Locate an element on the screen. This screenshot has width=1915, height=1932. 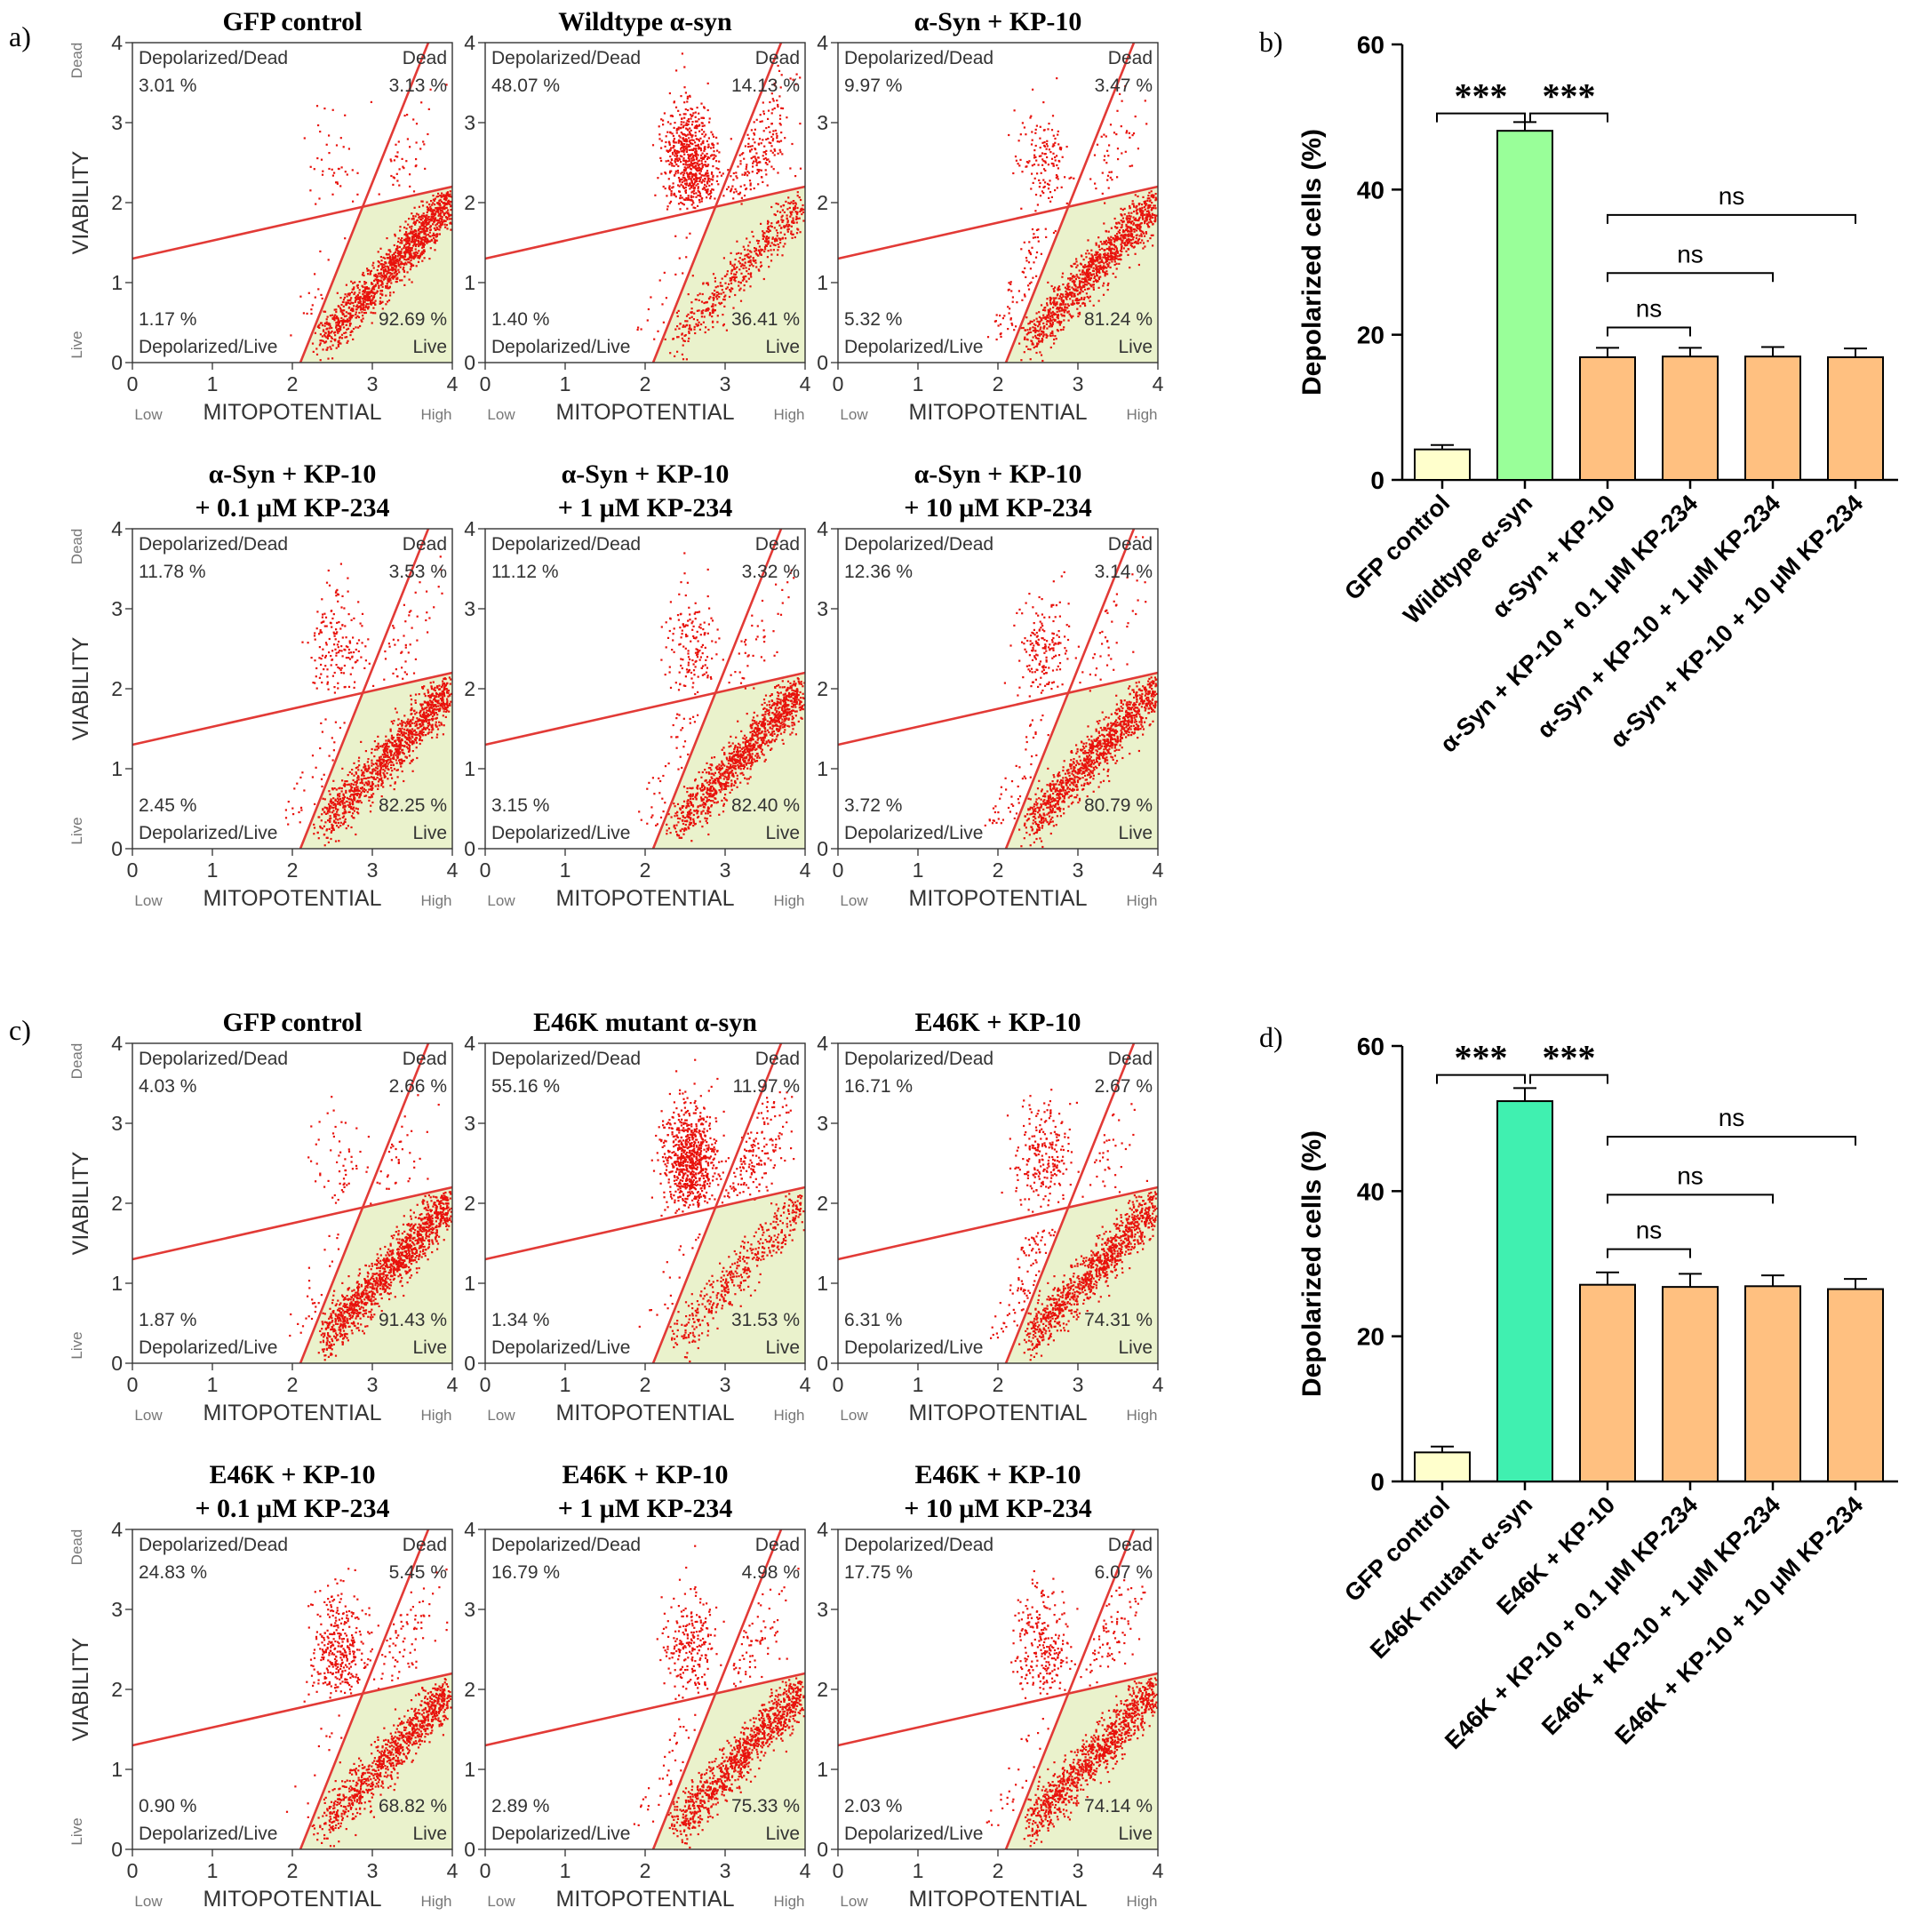
y-tick-label: 60 is located at coordinates (1370, 45).